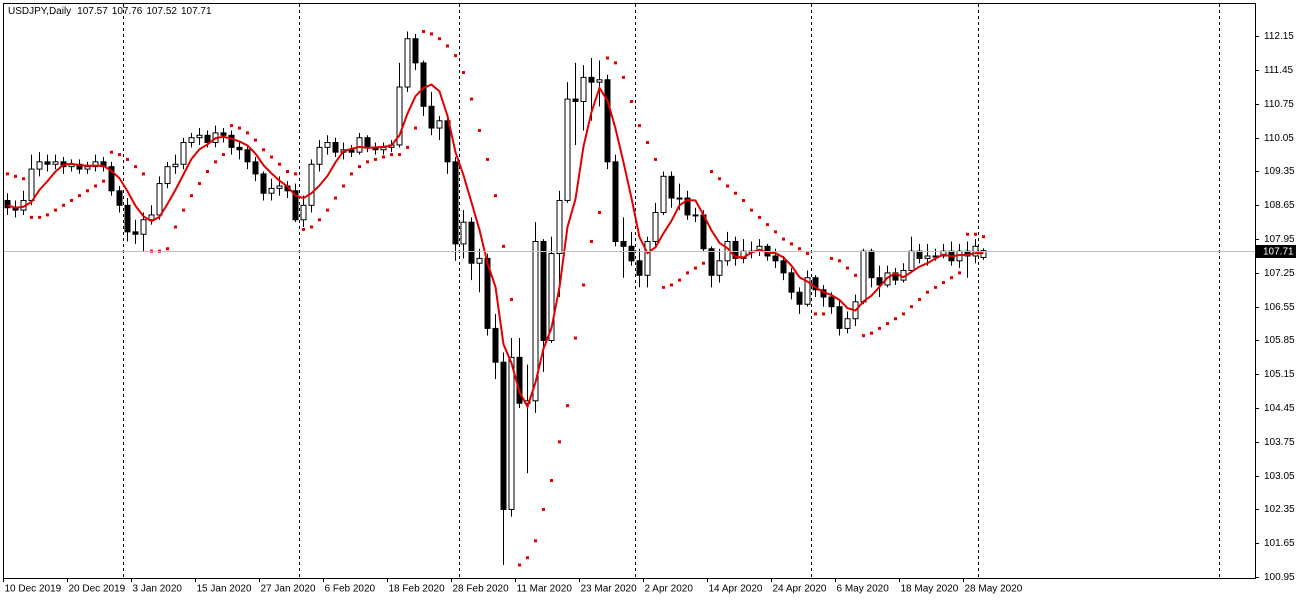  Describe the element at coordinates (1279, 205) in the screenshot. I see `y-tick-label: 108.65` at that location.